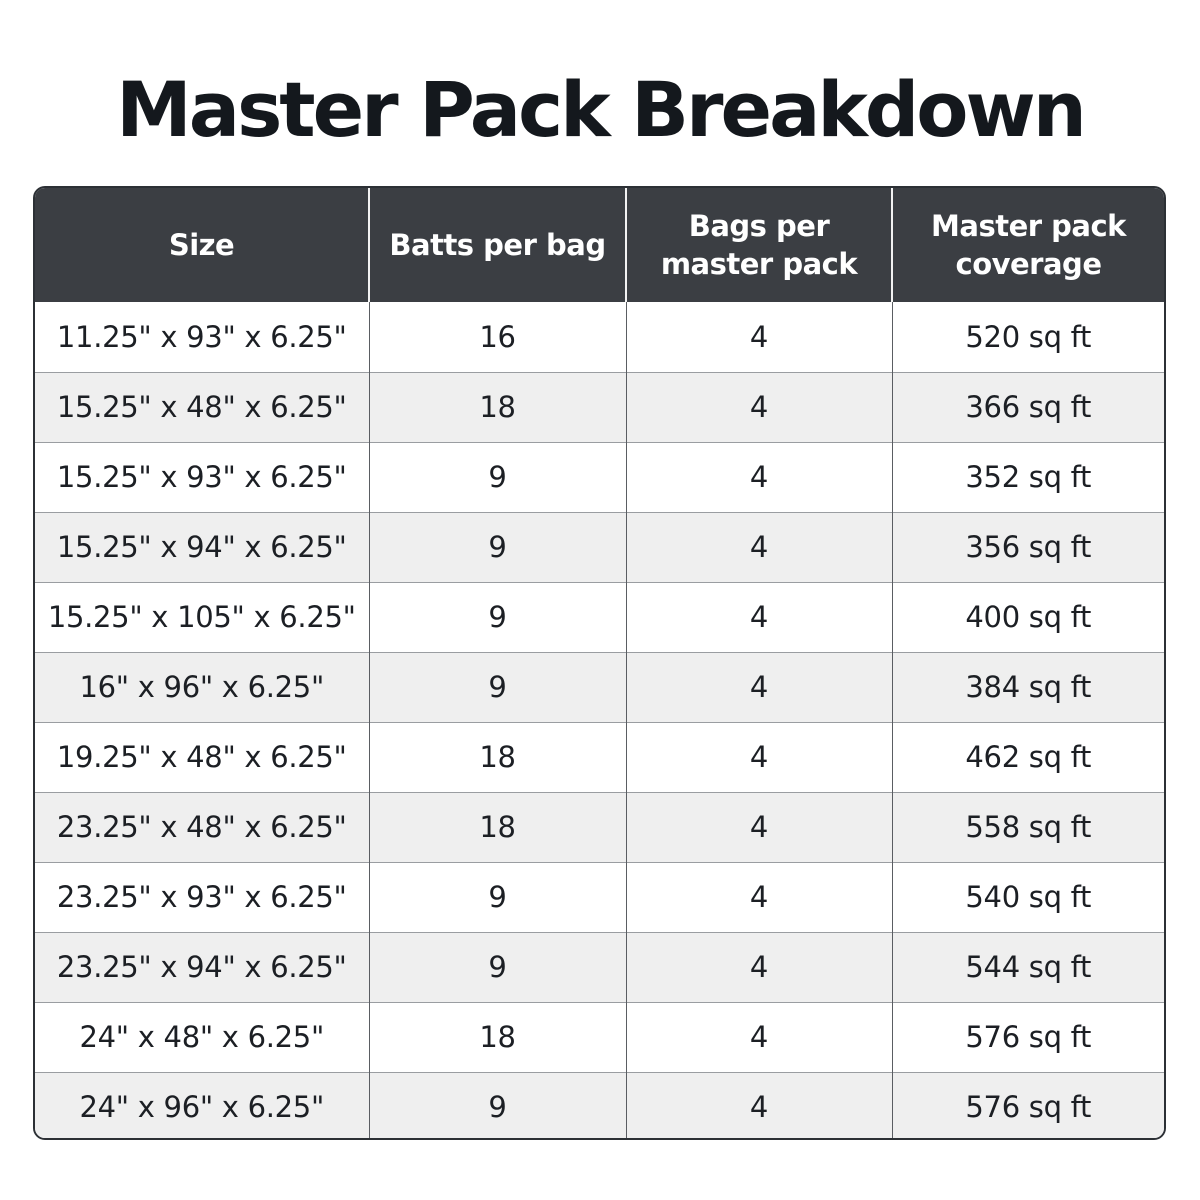 This screenshot has height=1200, width=1200. What do you see at coordinates (201, 245) in the screenshot?
I see `column-header-size: Size` at bounding box center [201, 245].